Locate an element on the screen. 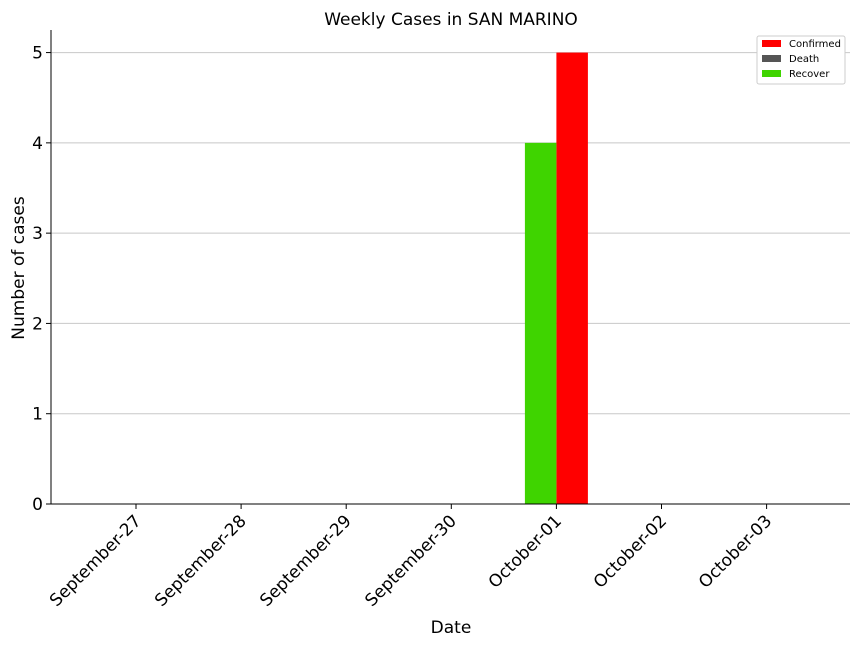 This screenshot has width=864, height=648. y-tick-label: 1 is located at coordinates (37, 415).